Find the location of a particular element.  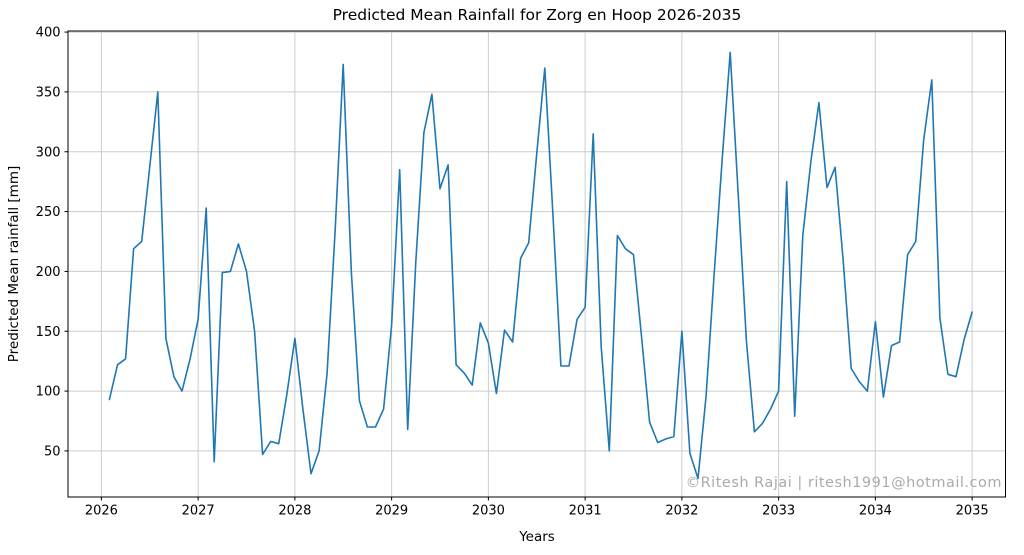

x-tick-label: 2033 is located at coordinates (778, 511).